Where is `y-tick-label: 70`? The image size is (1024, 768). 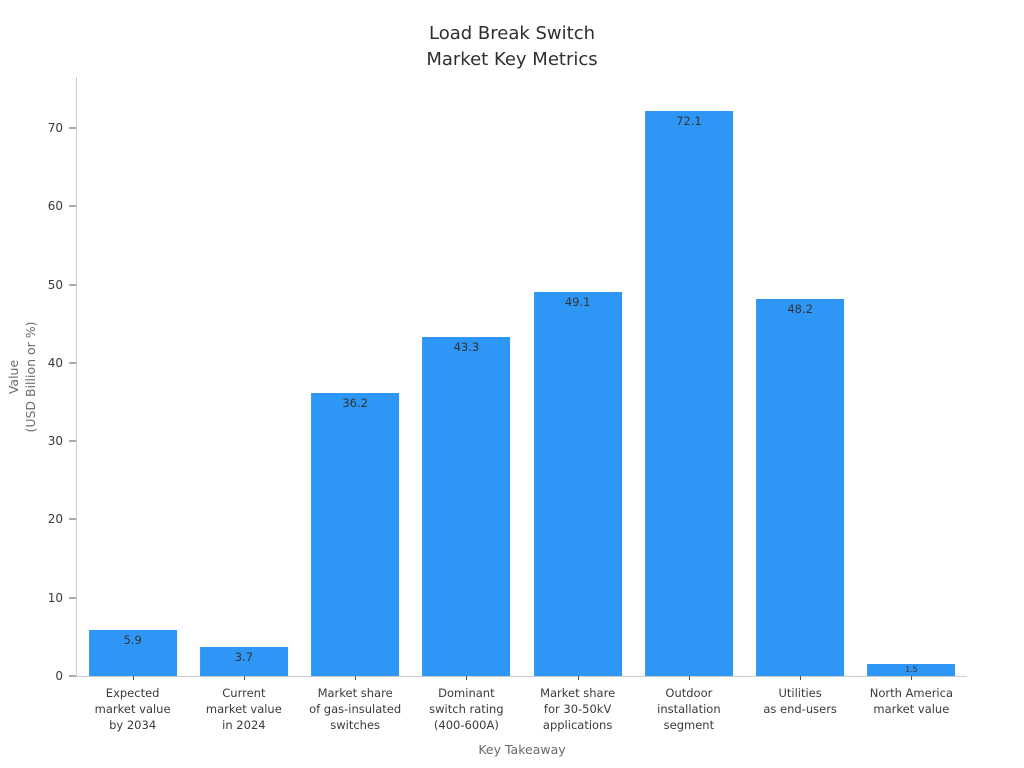
y-tick-label: 70 is located at coordinates (55, 127).